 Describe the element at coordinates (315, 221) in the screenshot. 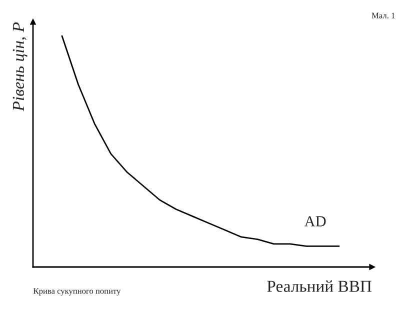

I see `series-label: AD` at that location.